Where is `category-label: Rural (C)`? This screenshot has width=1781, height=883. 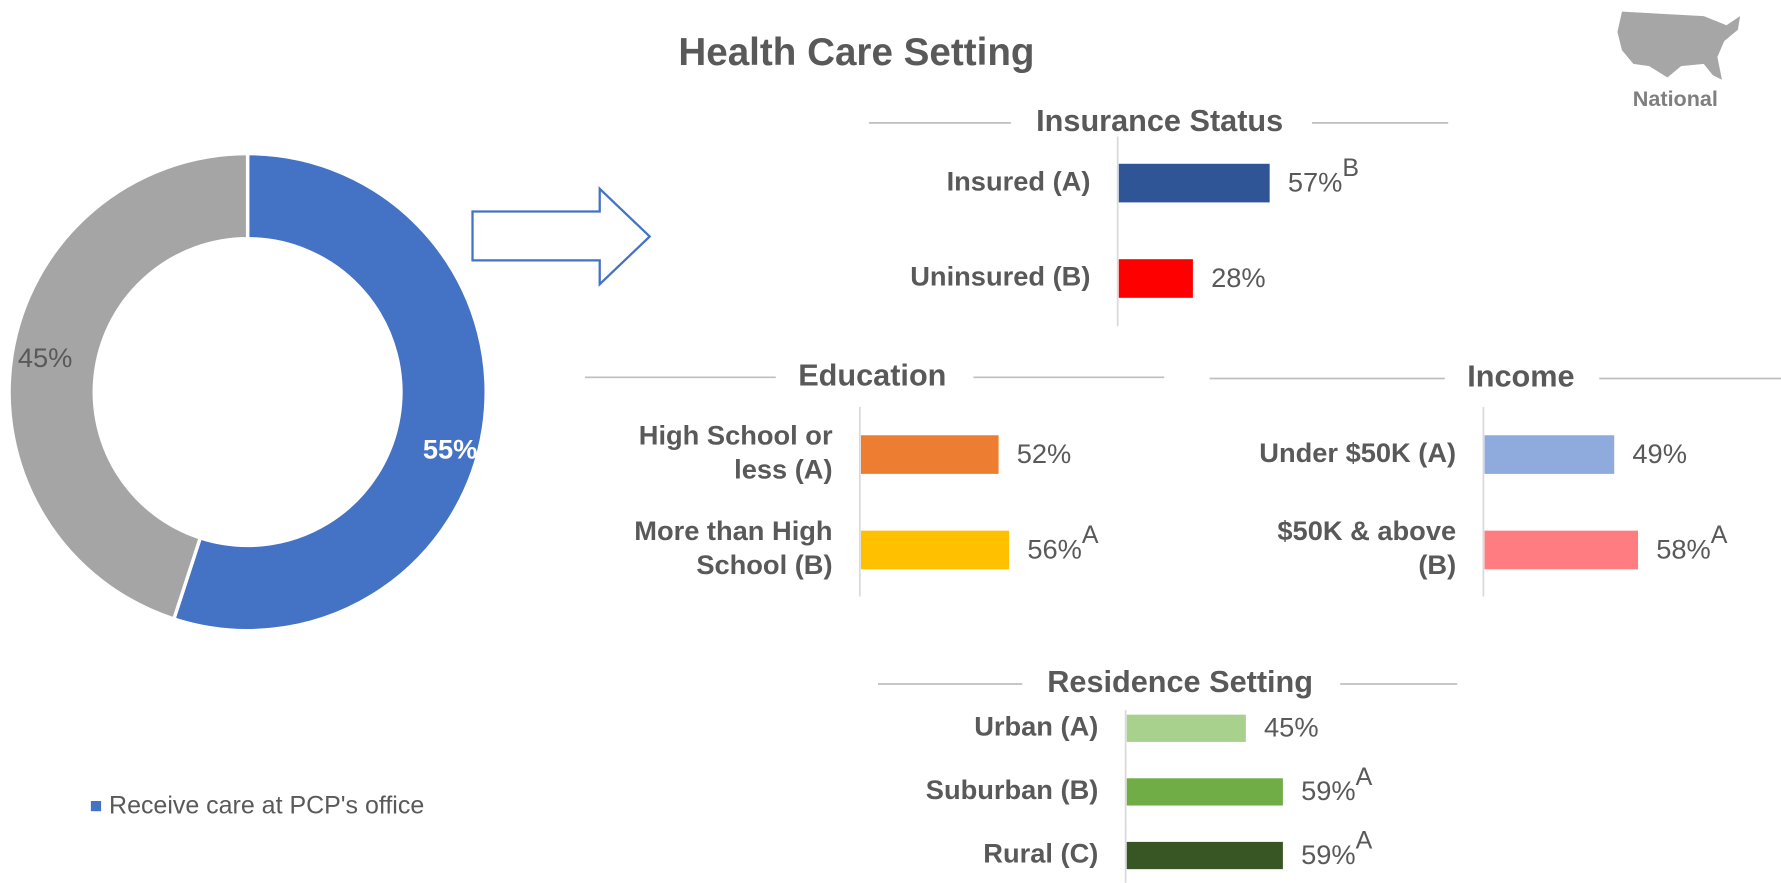 category-label: Rural (C) is located at coordinates (1040, 853).